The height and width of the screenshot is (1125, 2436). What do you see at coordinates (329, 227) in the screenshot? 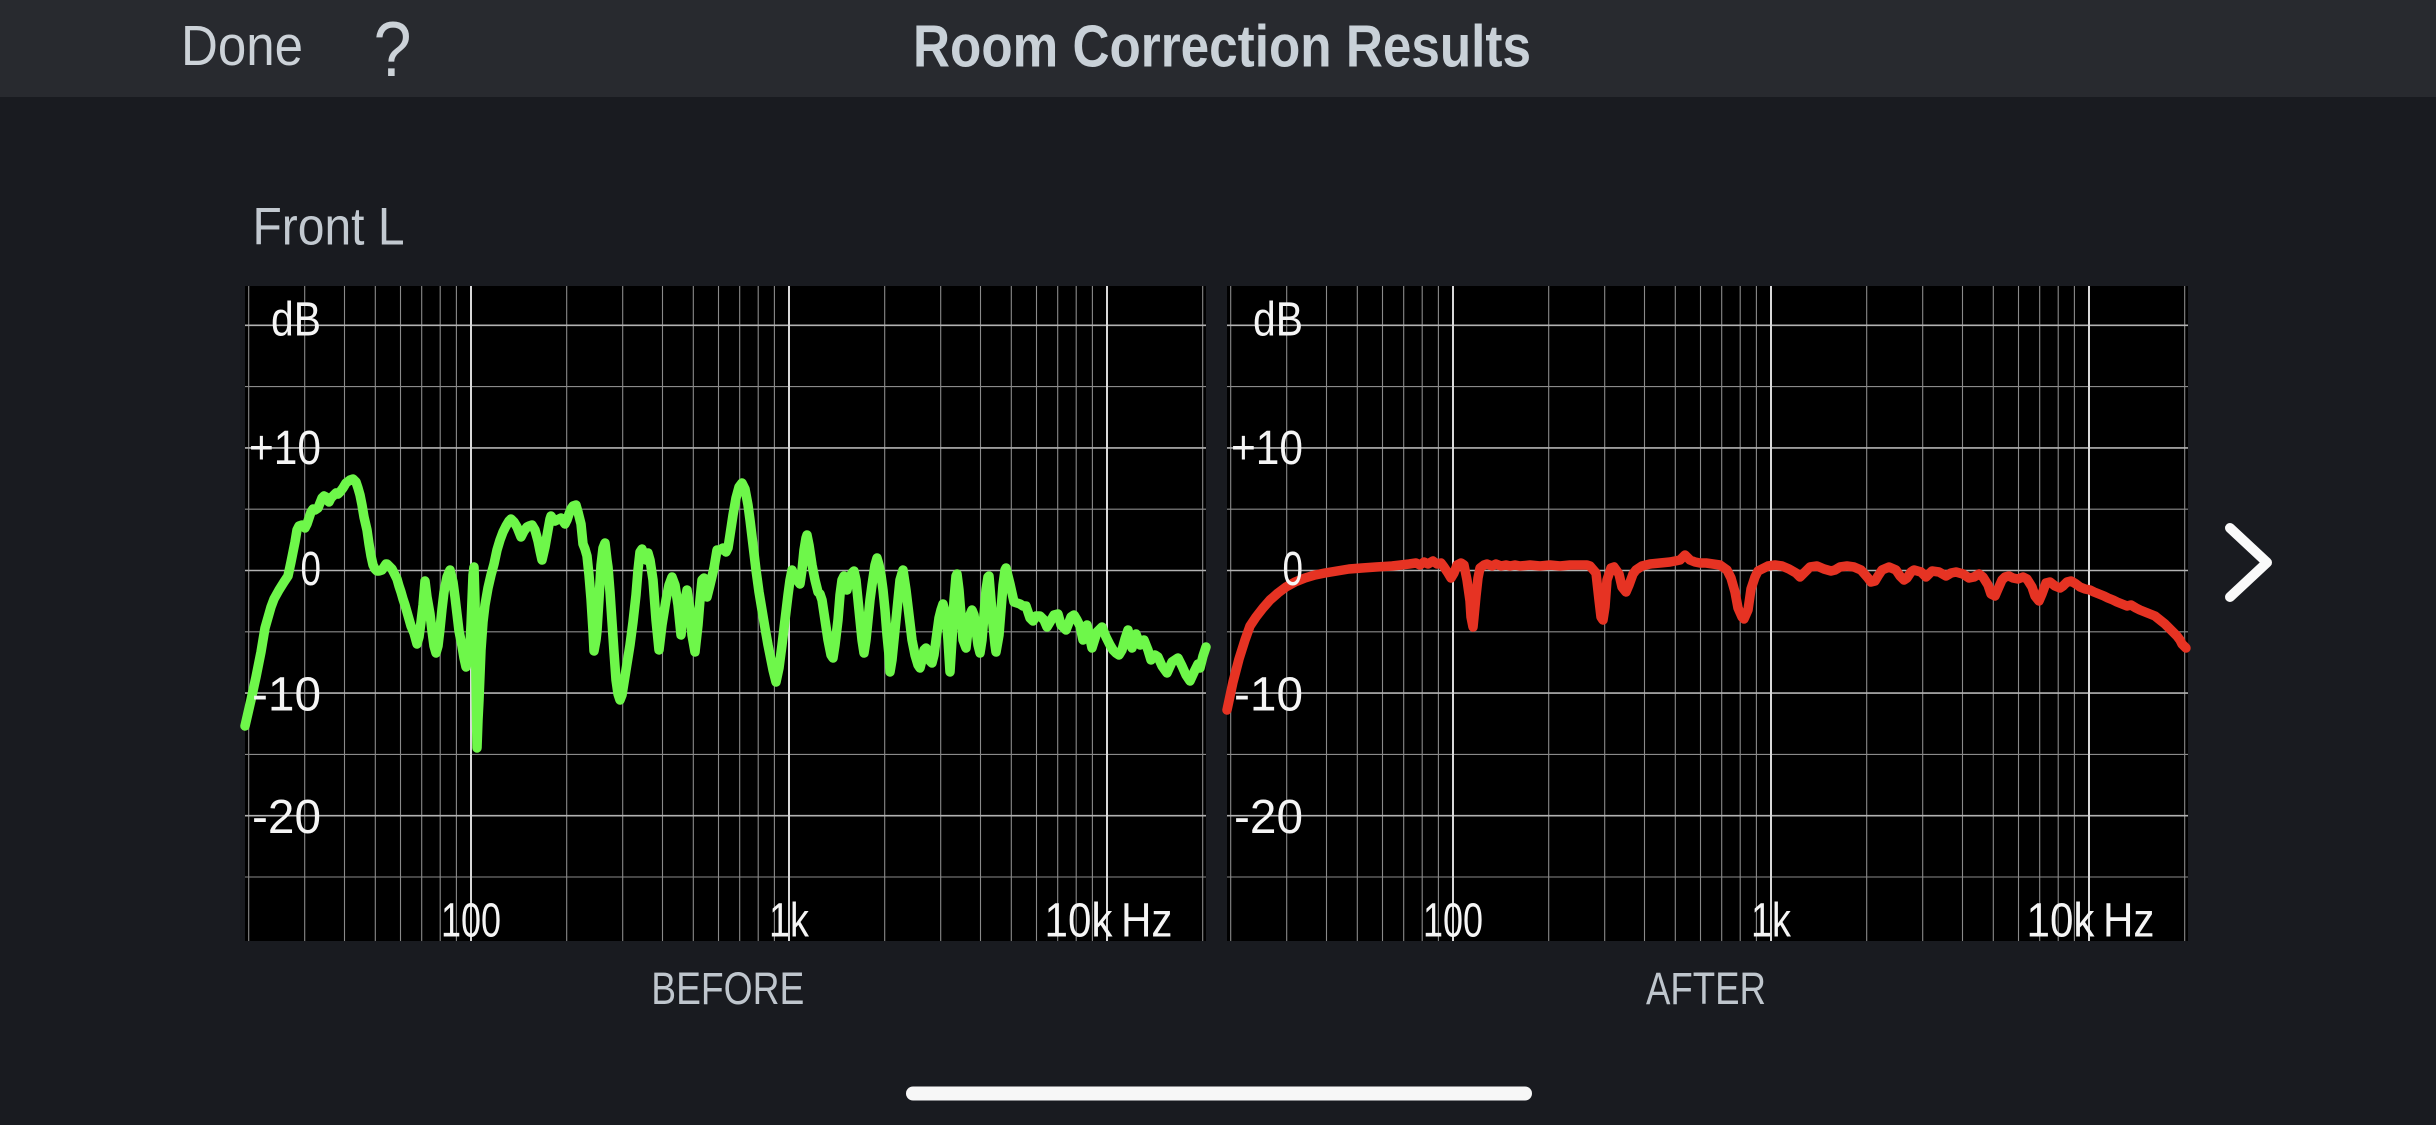
I see `svg-text: Front L` at bounding box center [329, 227].